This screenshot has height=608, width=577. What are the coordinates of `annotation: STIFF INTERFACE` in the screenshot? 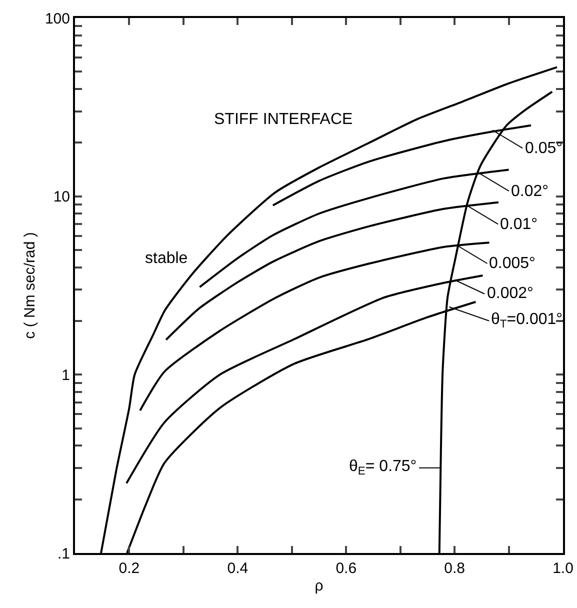 It's located at (283, 119).